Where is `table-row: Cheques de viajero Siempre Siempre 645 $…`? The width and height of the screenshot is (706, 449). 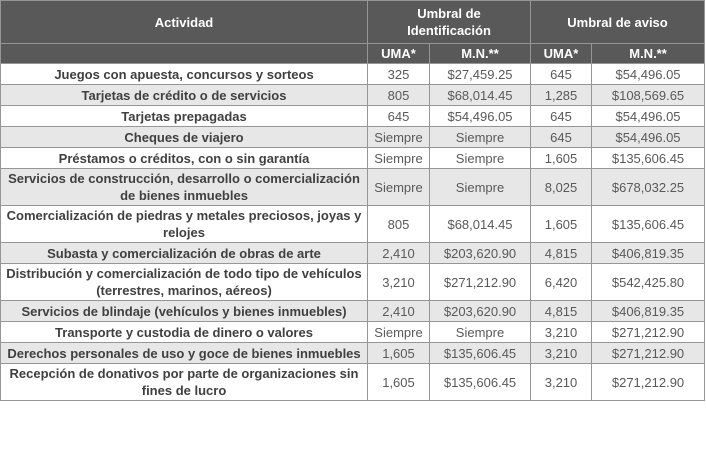 table-row: Cheques de viajero Siempre Siempre 645 $… is located at coordinates (353, 137).